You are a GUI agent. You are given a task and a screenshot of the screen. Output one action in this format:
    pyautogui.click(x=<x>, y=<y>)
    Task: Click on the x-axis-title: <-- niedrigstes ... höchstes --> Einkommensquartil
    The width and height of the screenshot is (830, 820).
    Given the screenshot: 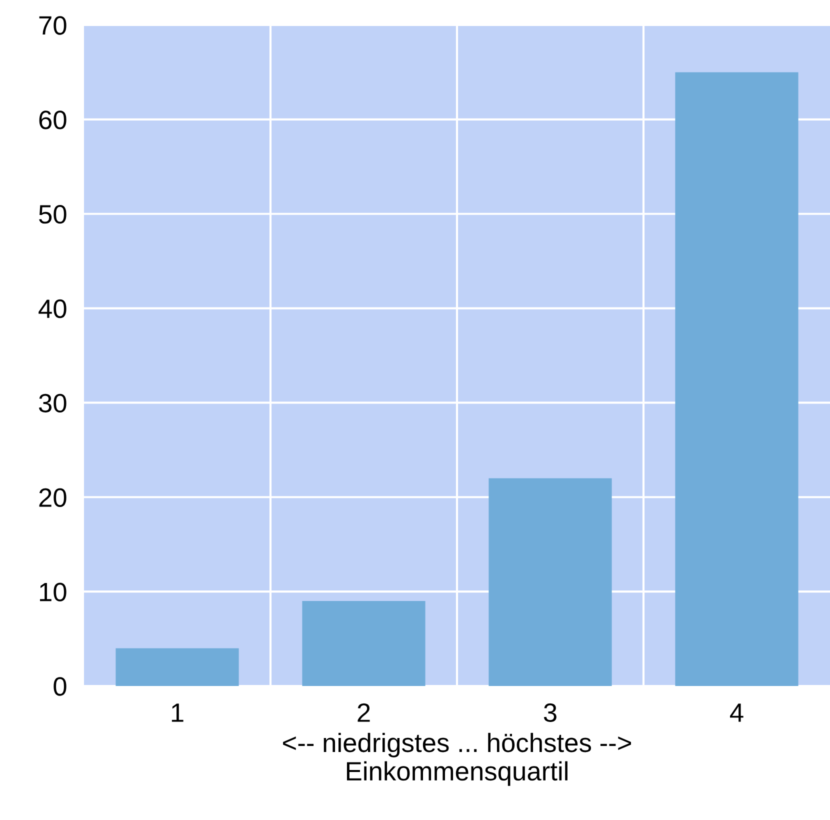 What is the action you would take?
    pyautogui.click(x=457, y=759)
    